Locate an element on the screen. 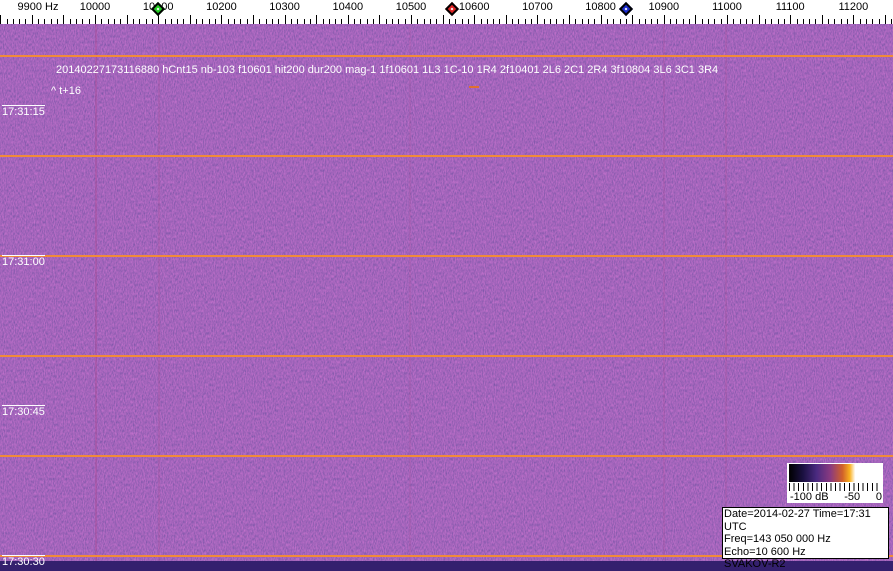 This screenshot has width=893, height=571. signal-trace is located at coordinates (410, 292).